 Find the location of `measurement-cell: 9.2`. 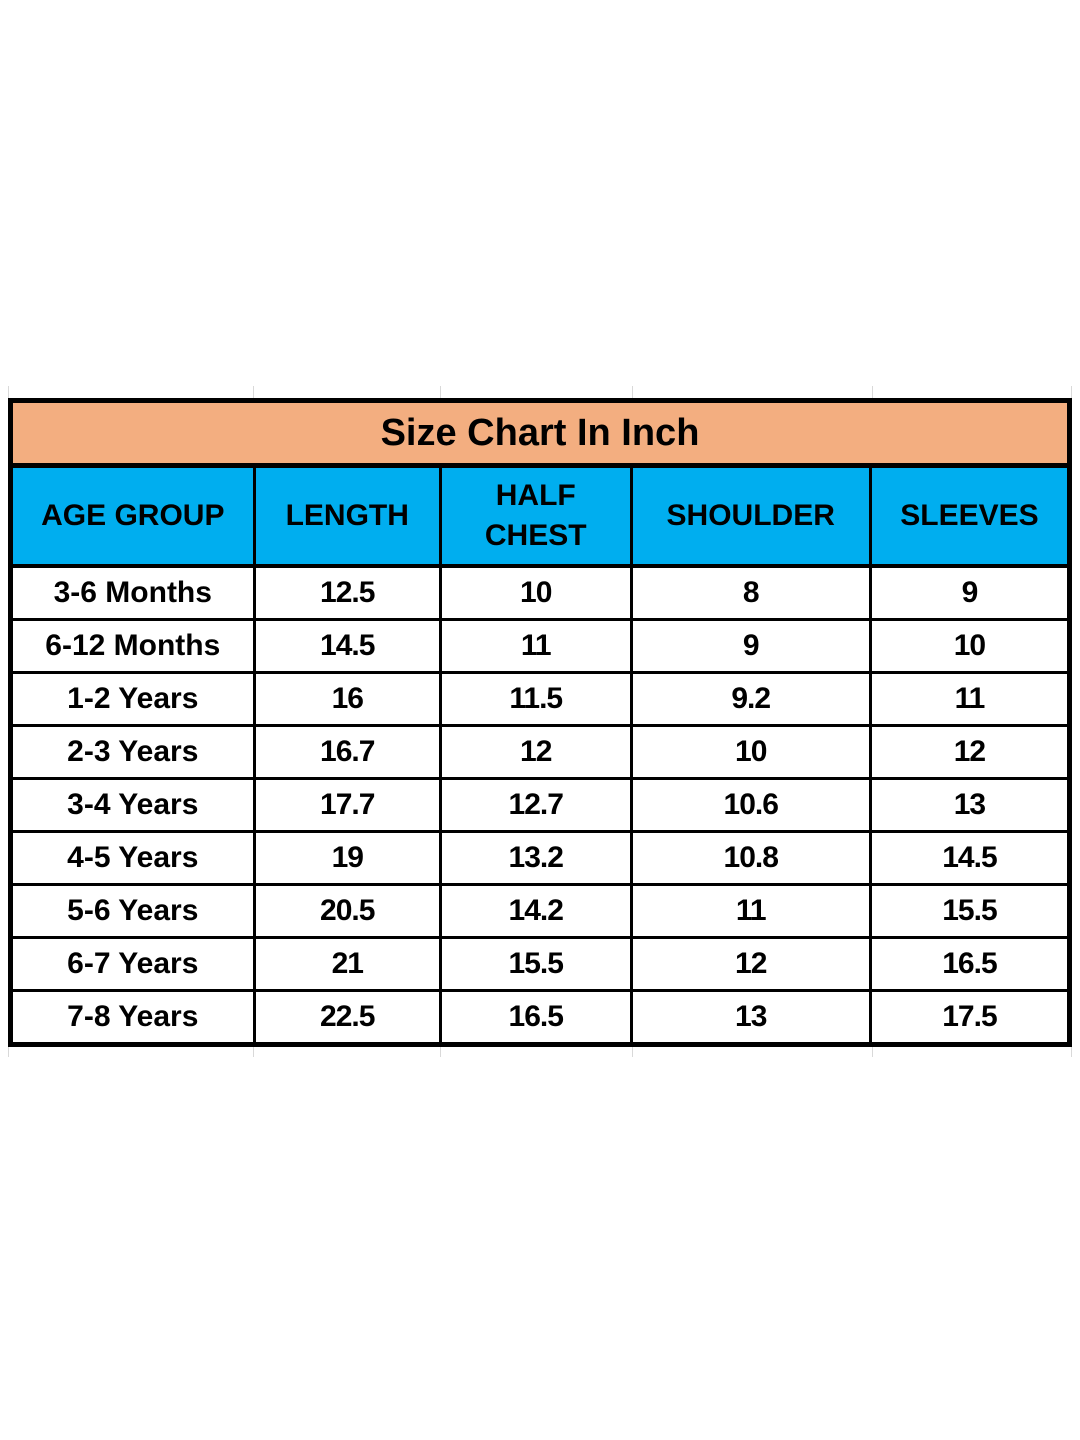

measurement-cell: 9.2 is located at coordinates (750, 699).